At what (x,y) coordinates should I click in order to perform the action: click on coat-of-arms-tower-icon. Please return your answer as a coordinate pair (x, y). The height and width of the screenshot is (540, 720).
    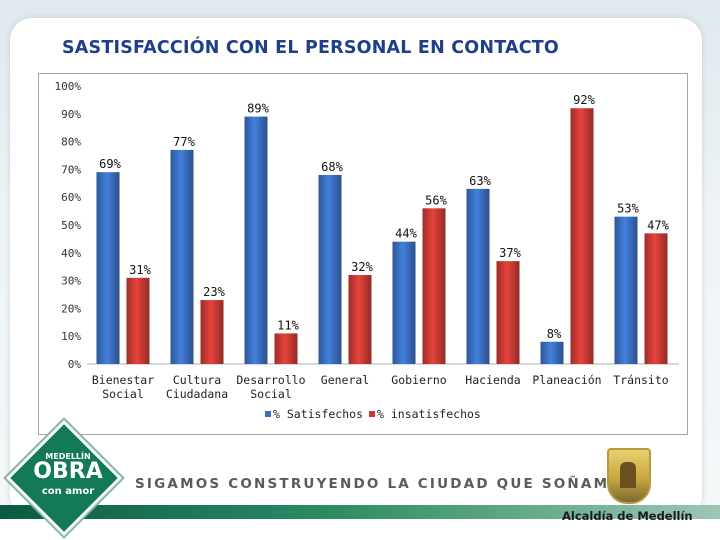
    Looking at the image, I should click on (628, 475).